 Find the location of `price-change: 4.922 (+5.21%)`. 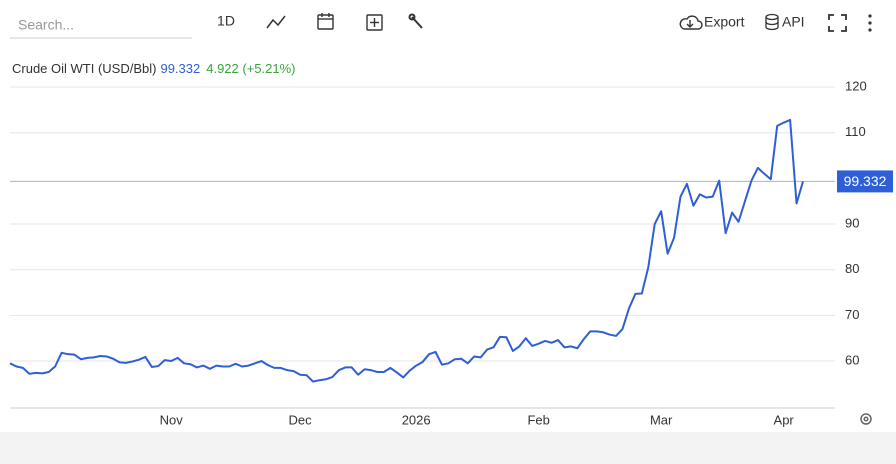

price-change: 4.922 (+5.21%) is located at coordinates (250, 68).